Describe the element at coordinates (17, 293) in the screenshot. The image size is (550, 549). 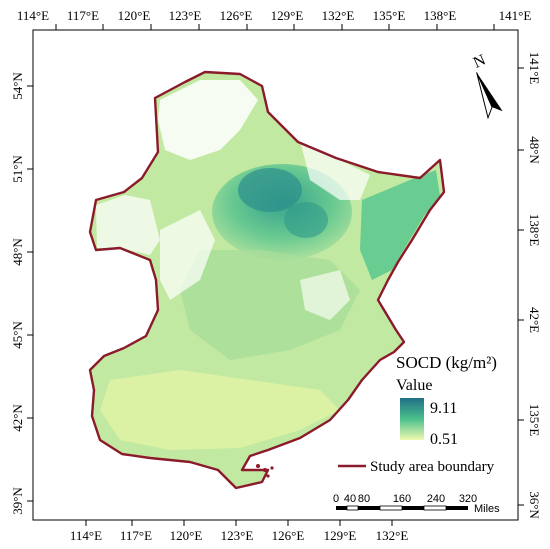
I see `left-latitude-labels: 54°N 51°N 48°N 45°N 42°N 39°N` at that location.